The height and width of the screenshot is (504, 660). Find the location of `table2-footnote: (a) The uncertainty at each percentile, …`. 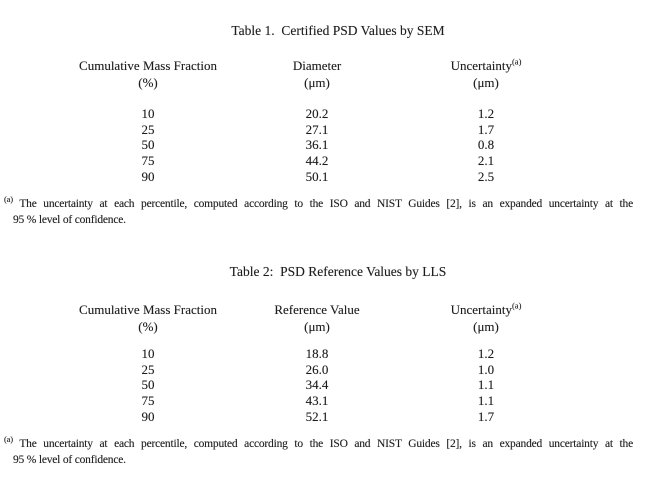

table2-footnote: (a) The uncertainty at each percentile, … is located at coordinates (318, 451).